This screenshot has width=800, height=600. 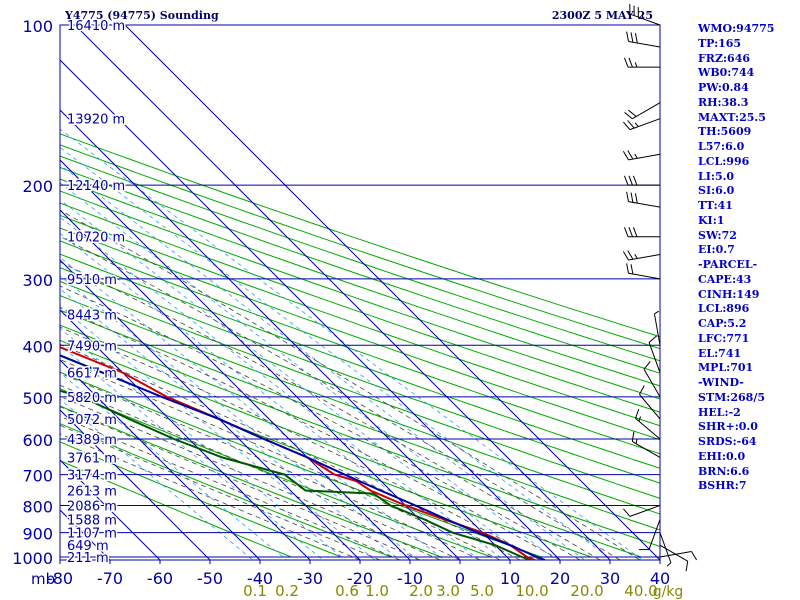 I want to click on temperature-tick-label: -70, so click(x=110, y=578).